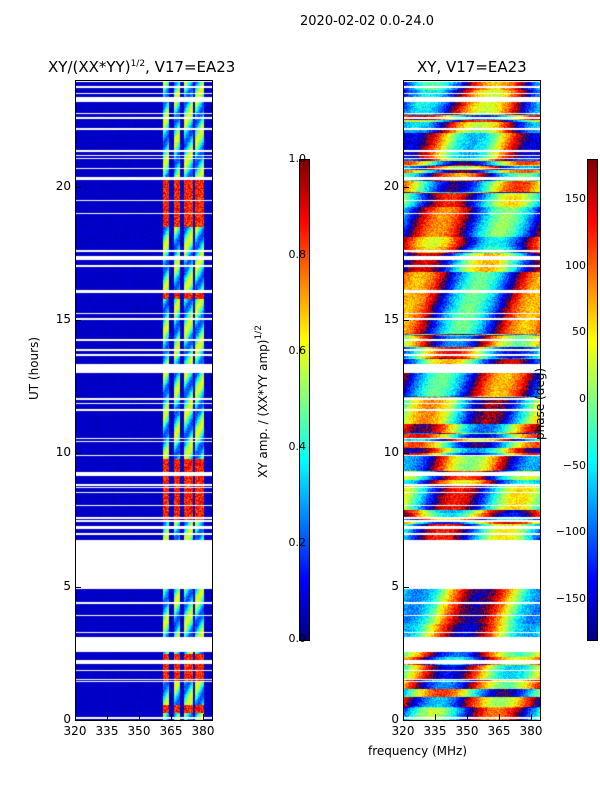 The image size is (600, 800). I want to click on x-axis-label: frequency (MHz), so click(418, 751).